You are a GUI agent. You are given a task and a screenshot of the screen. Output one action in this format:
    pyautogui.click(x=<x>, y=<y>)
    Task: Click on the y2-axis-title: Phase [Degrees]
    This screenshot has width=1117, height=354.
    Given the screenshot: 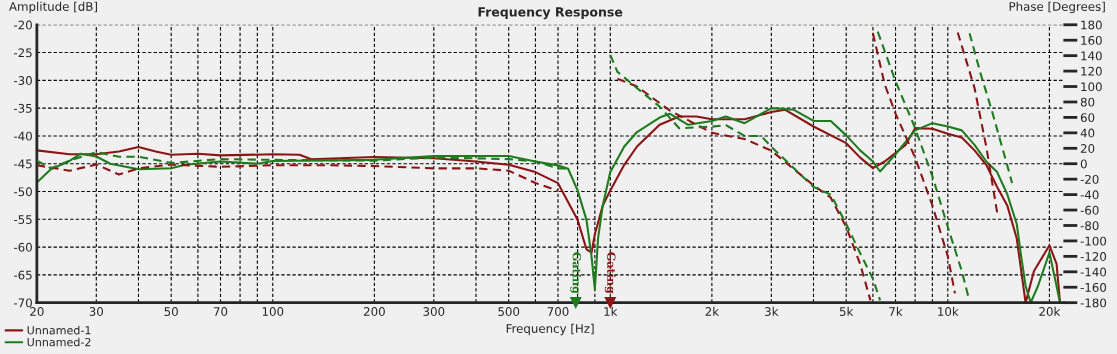 What is the action you would take?
    pyautogui.click(x=1057, y=7)
    